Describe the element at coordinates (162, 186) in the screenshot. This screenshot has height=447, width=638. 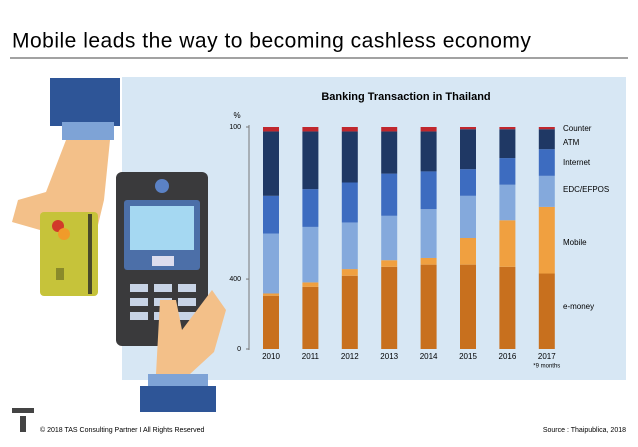
I see `contactless-icon` at that location.